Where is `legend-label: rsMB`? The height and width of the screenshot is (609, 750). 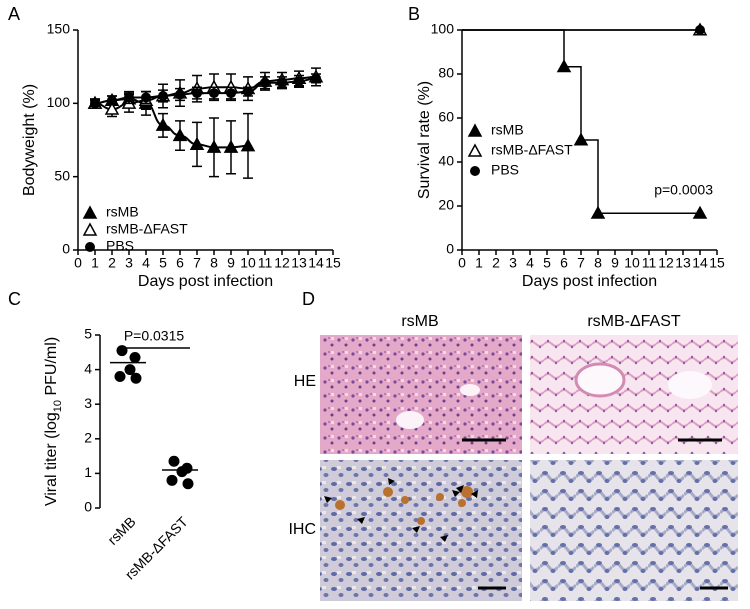
legend-label: rsMB is located at coordinates (507, 130).